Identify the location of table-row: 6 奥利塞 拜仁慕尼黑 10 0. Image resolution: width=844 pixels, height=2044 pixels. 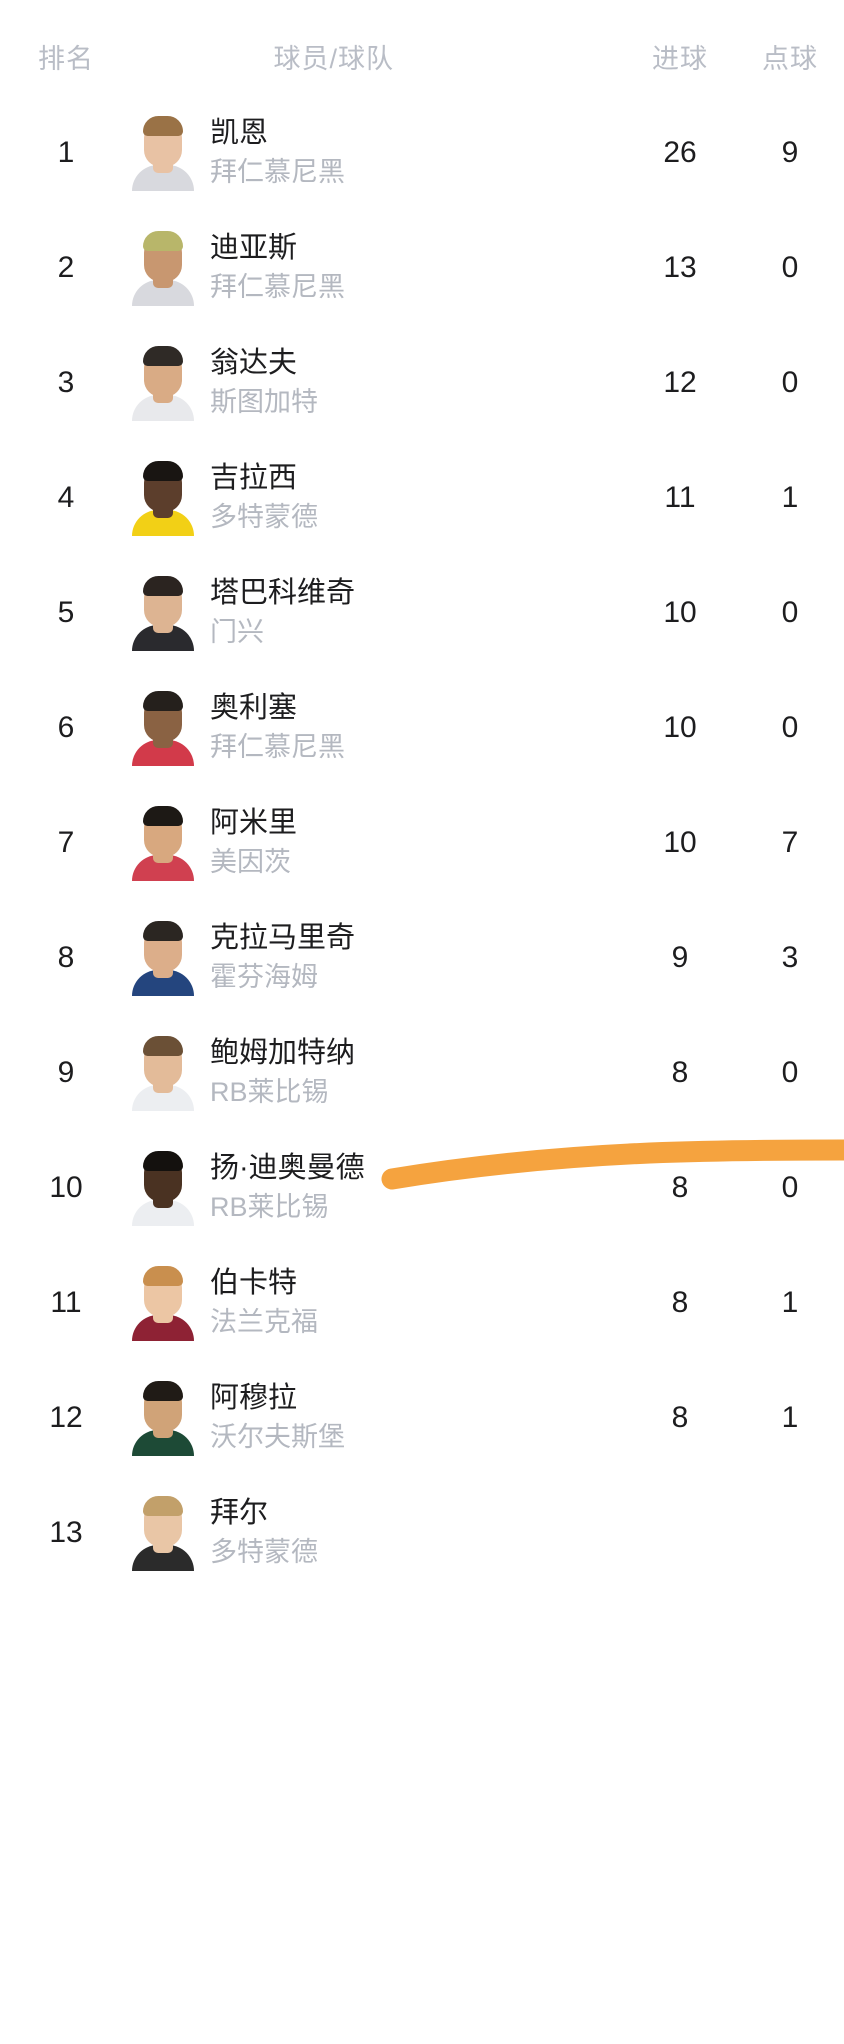
(422, 727).